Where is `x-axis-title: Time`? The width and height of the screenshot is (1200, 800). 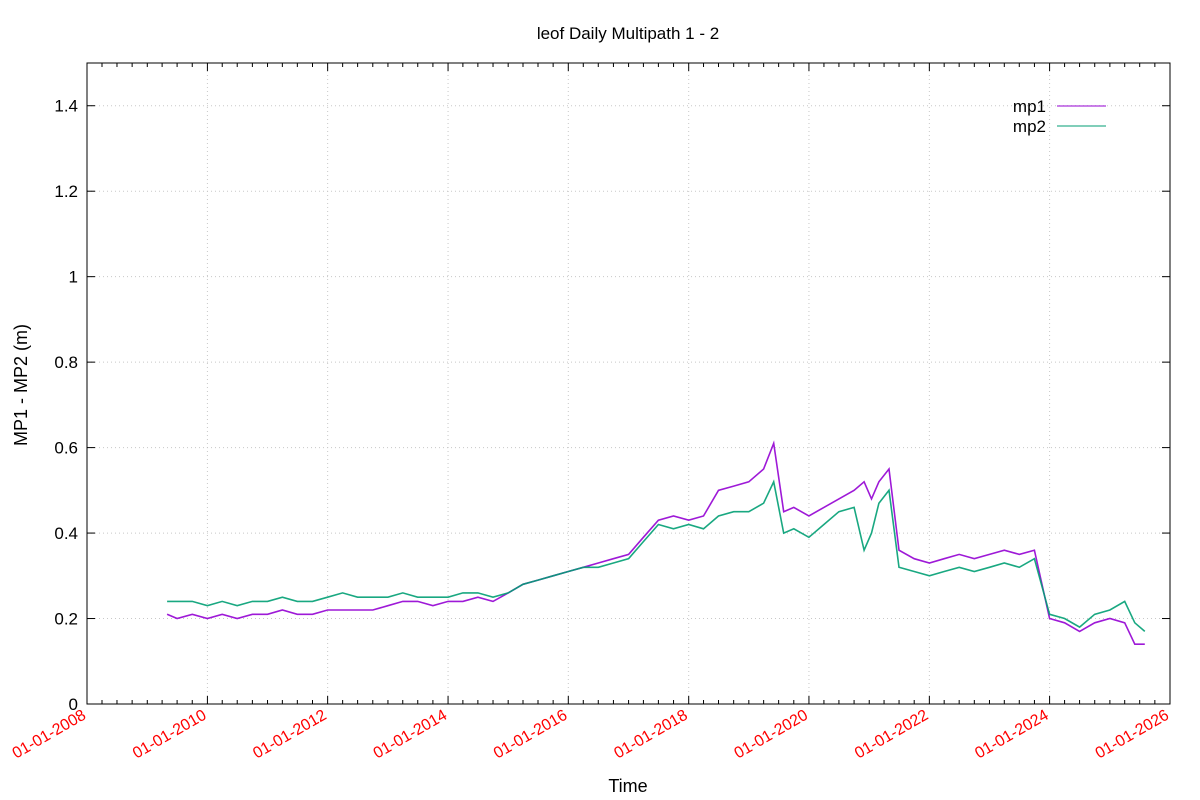 x-axis-title: Time is located at coordinates (627, 786).